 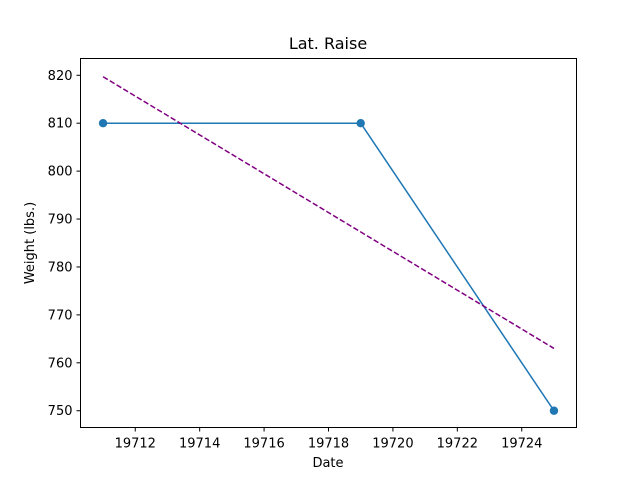 I want to click on y-tick-label: 800, so click(x=60, y=172).